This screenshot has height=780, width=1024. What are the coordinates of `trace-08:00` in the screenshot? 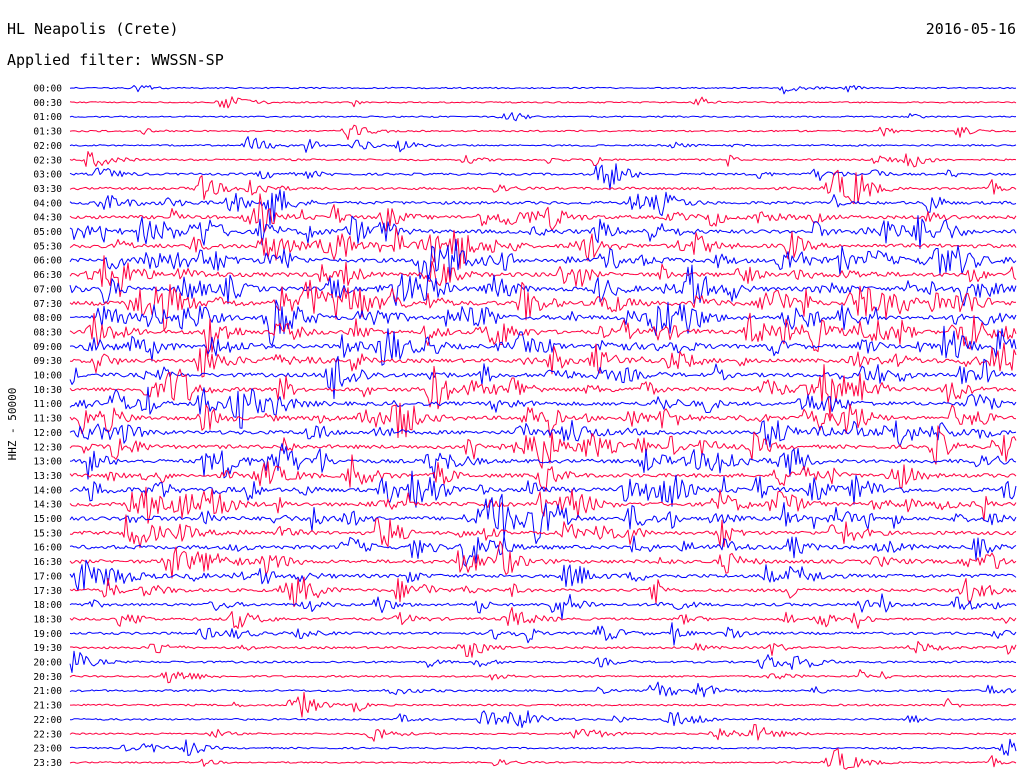 It's located at (543, 323).